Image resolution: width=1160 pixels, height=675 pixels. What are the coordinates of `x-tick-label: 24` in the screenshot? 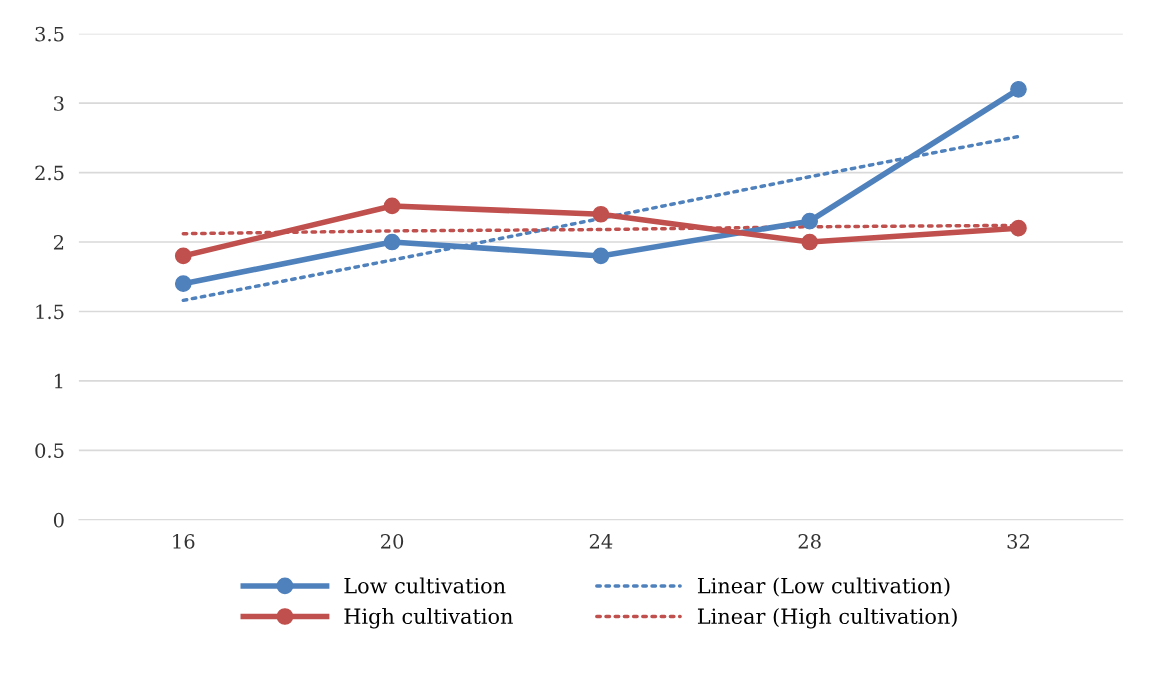 It's located at (601, 541).